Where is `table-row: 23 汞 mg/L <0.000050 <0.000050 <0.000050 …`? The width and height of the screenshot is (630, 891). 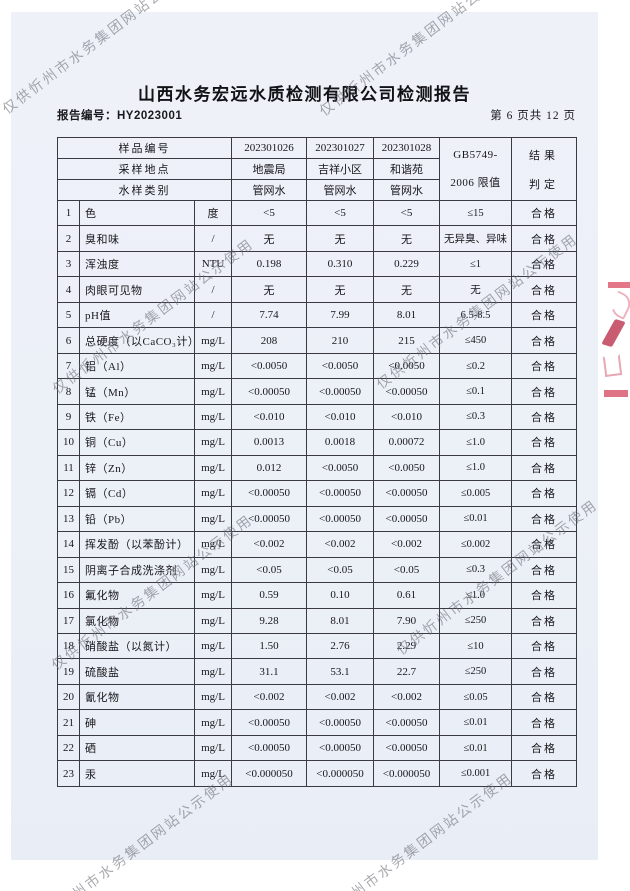
table-row: 23 汞 mg/L <0.000050 <0.000050 <0.000050 … is located at coordinates (317, 773).